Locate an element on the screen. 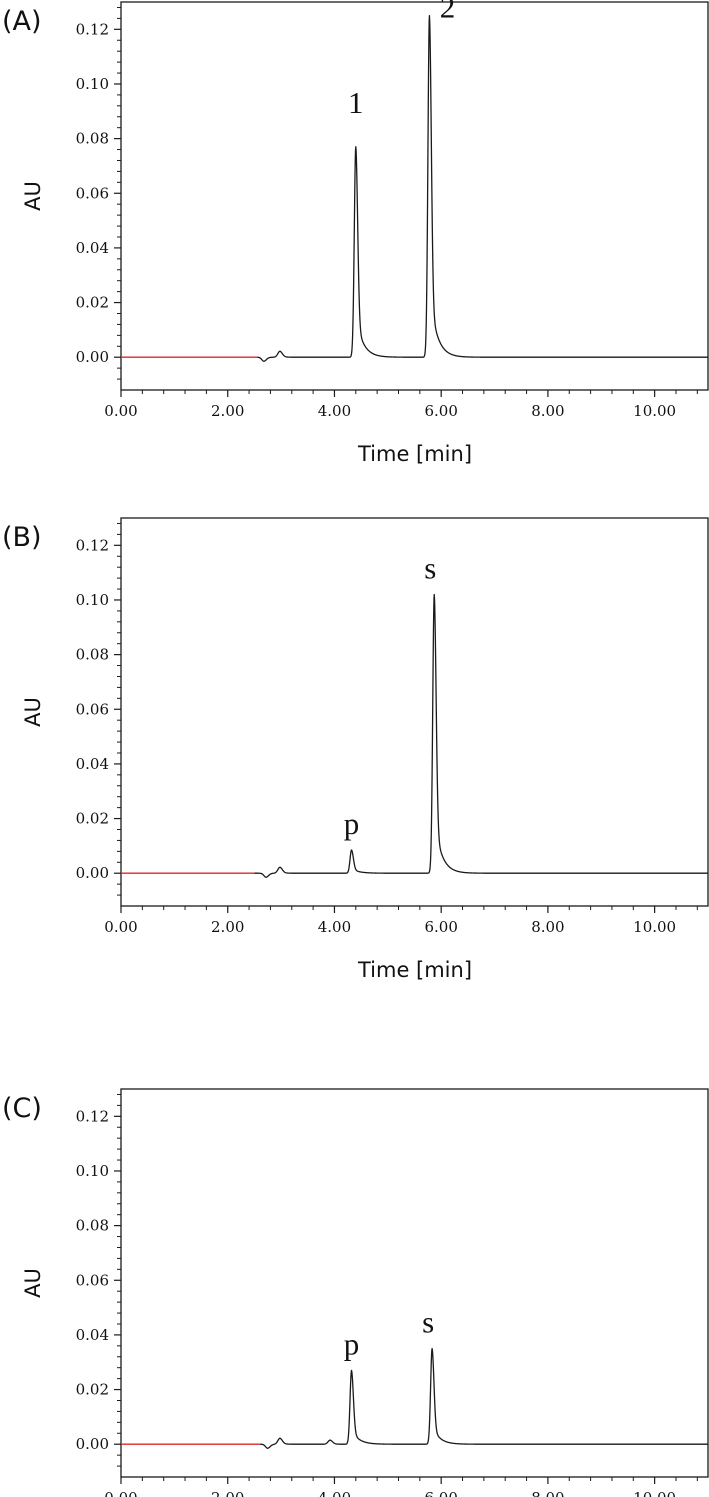 The width and height of the screenshot is (709, 1497). peak-label: 2 is located at coordinates (448, 12).